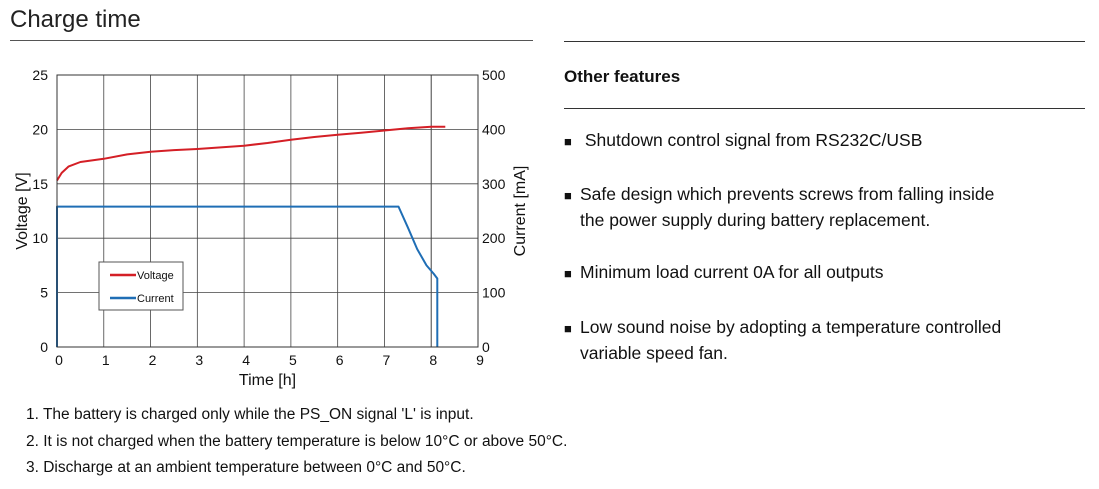  I want to click on chart-legend: Voltage Current, so click(141, 286).